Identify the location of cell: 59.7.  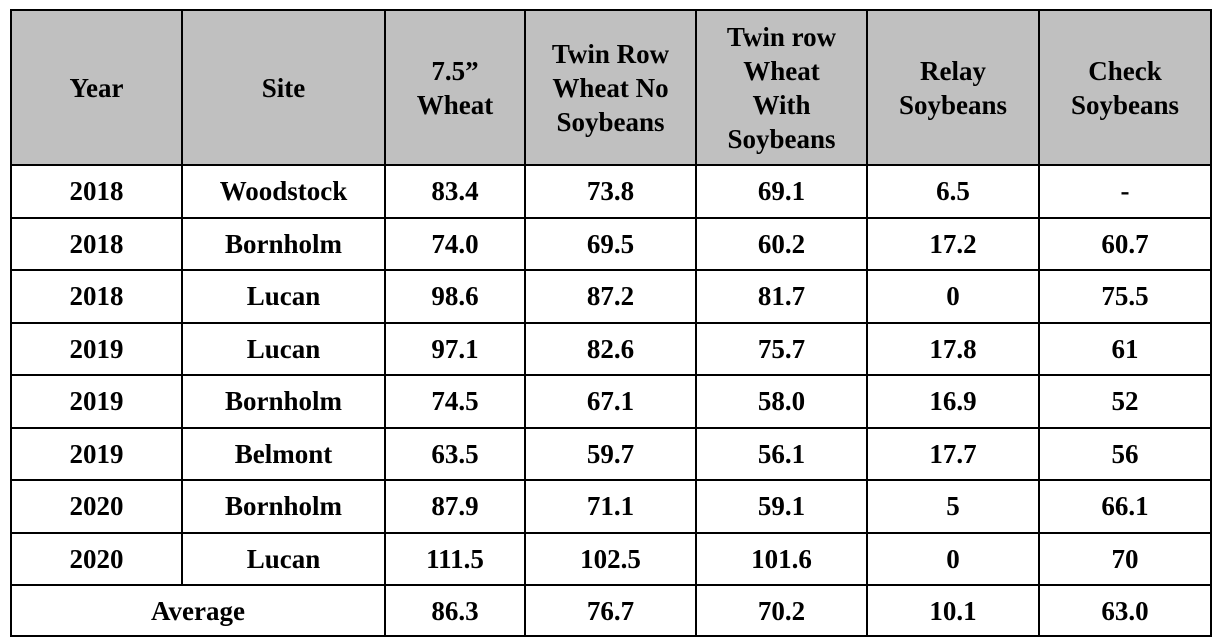
(610, 453).